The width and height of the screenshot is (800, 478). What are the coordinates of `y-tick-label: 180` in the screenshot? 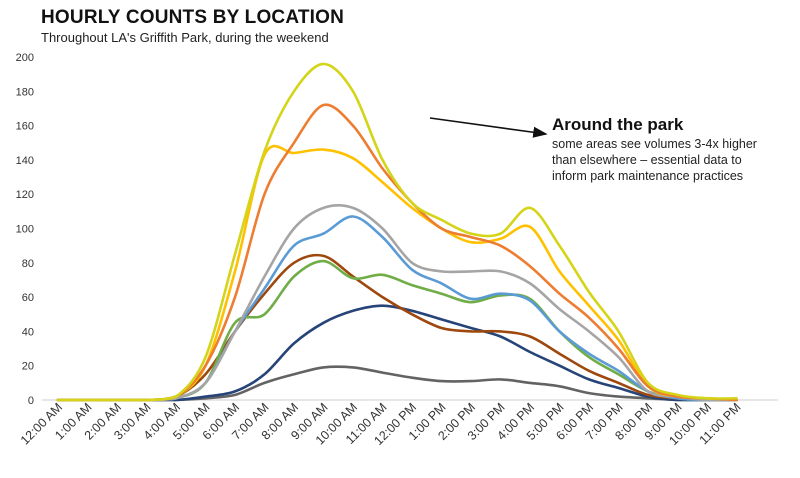 It's located at (25, 92).